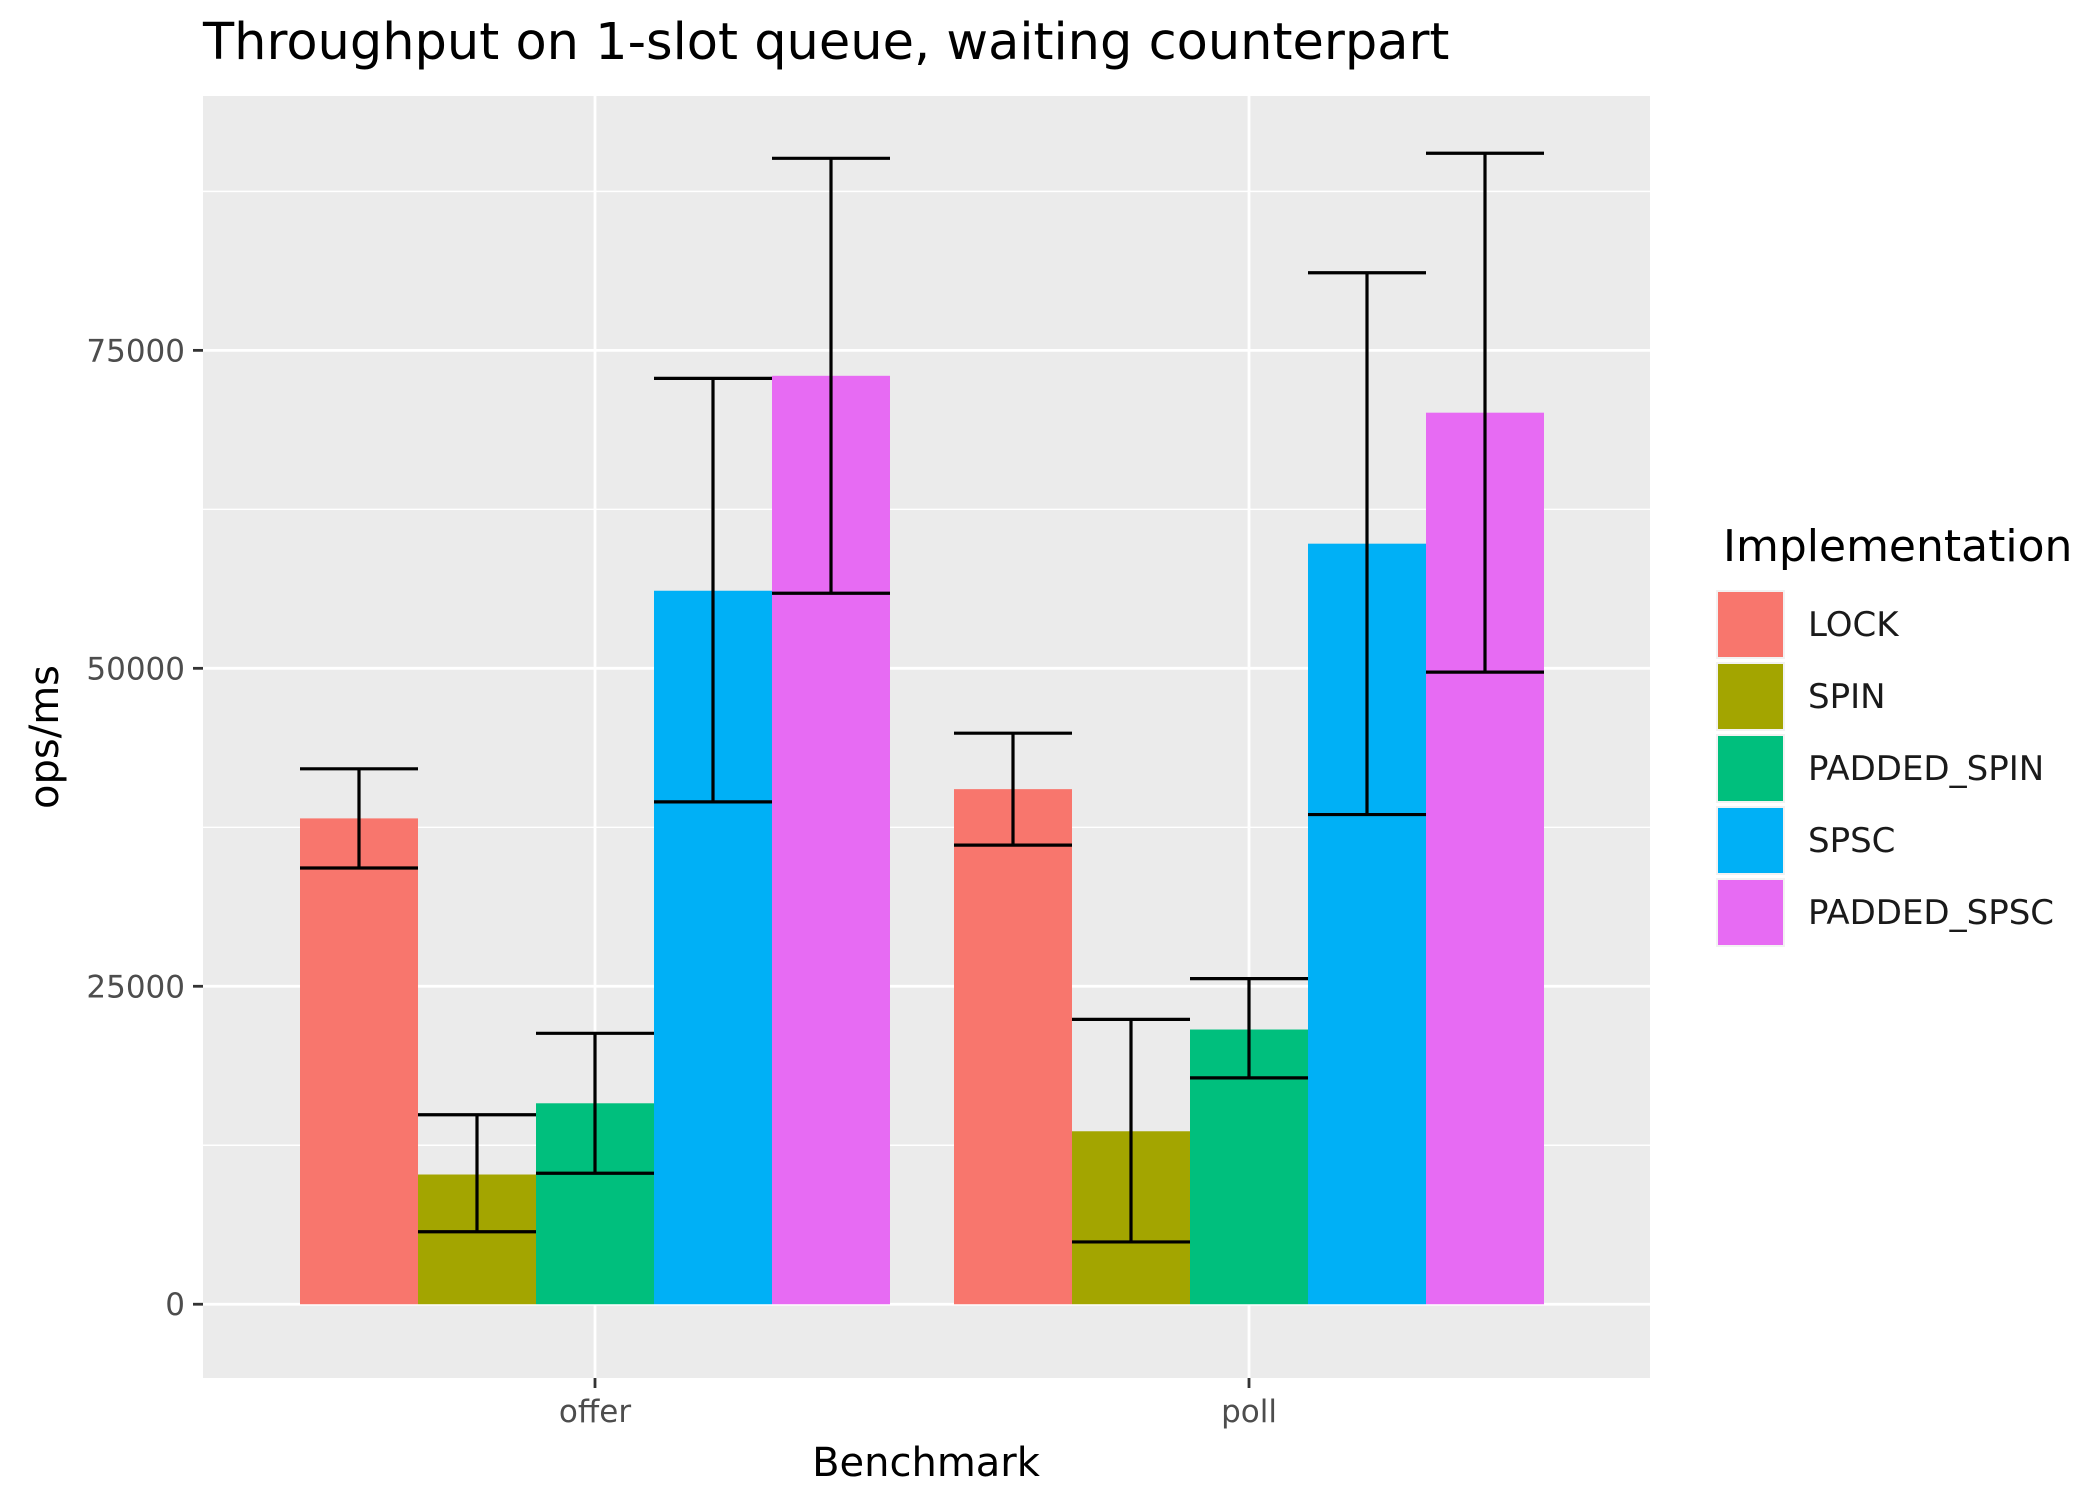 The height and width of the screenshot is (1499, 2100). What do you see at coordinates (135, 351) in the screenshot?
I see `y-tick-label: 75000` at bounding box center [135, 351].